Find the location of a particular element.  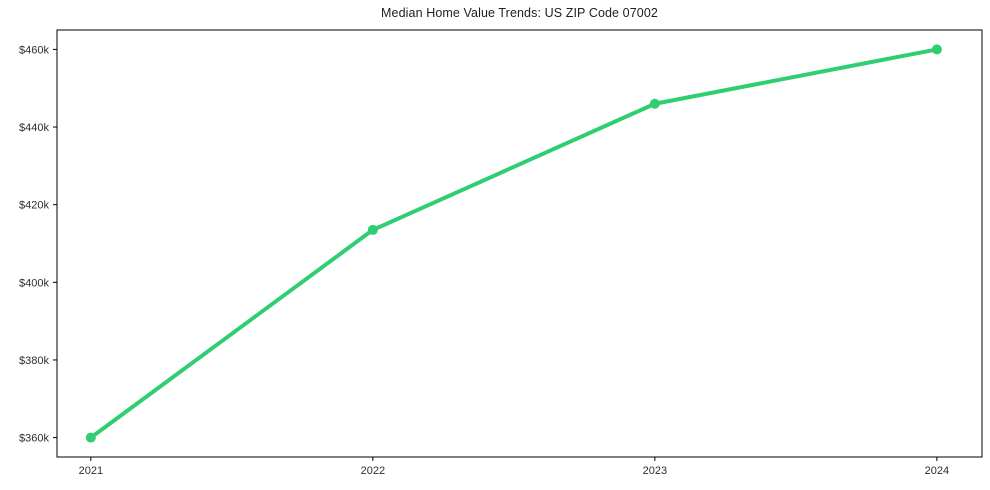

y-tick-label: $420k is located at coordinates (34, 206).